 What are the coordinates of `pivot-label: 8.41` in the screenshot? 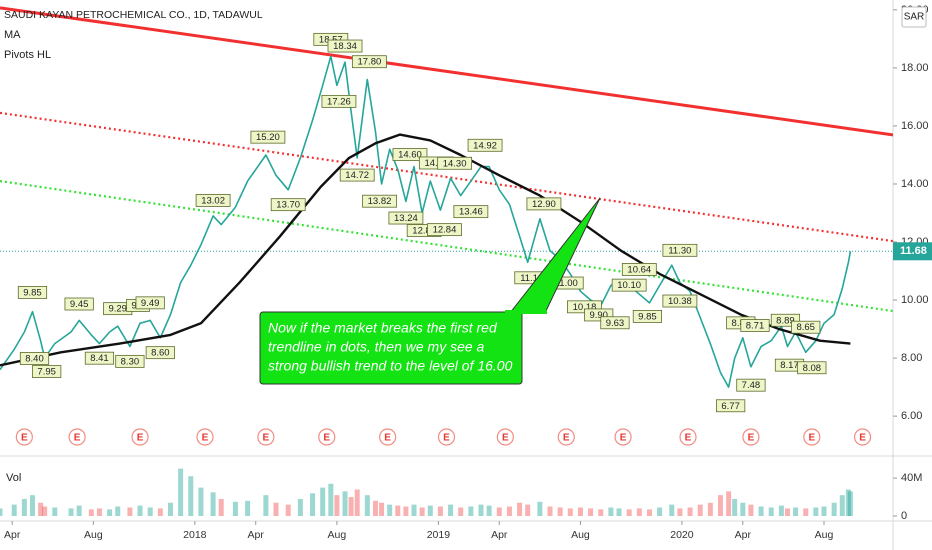 It's located at (99, 358).